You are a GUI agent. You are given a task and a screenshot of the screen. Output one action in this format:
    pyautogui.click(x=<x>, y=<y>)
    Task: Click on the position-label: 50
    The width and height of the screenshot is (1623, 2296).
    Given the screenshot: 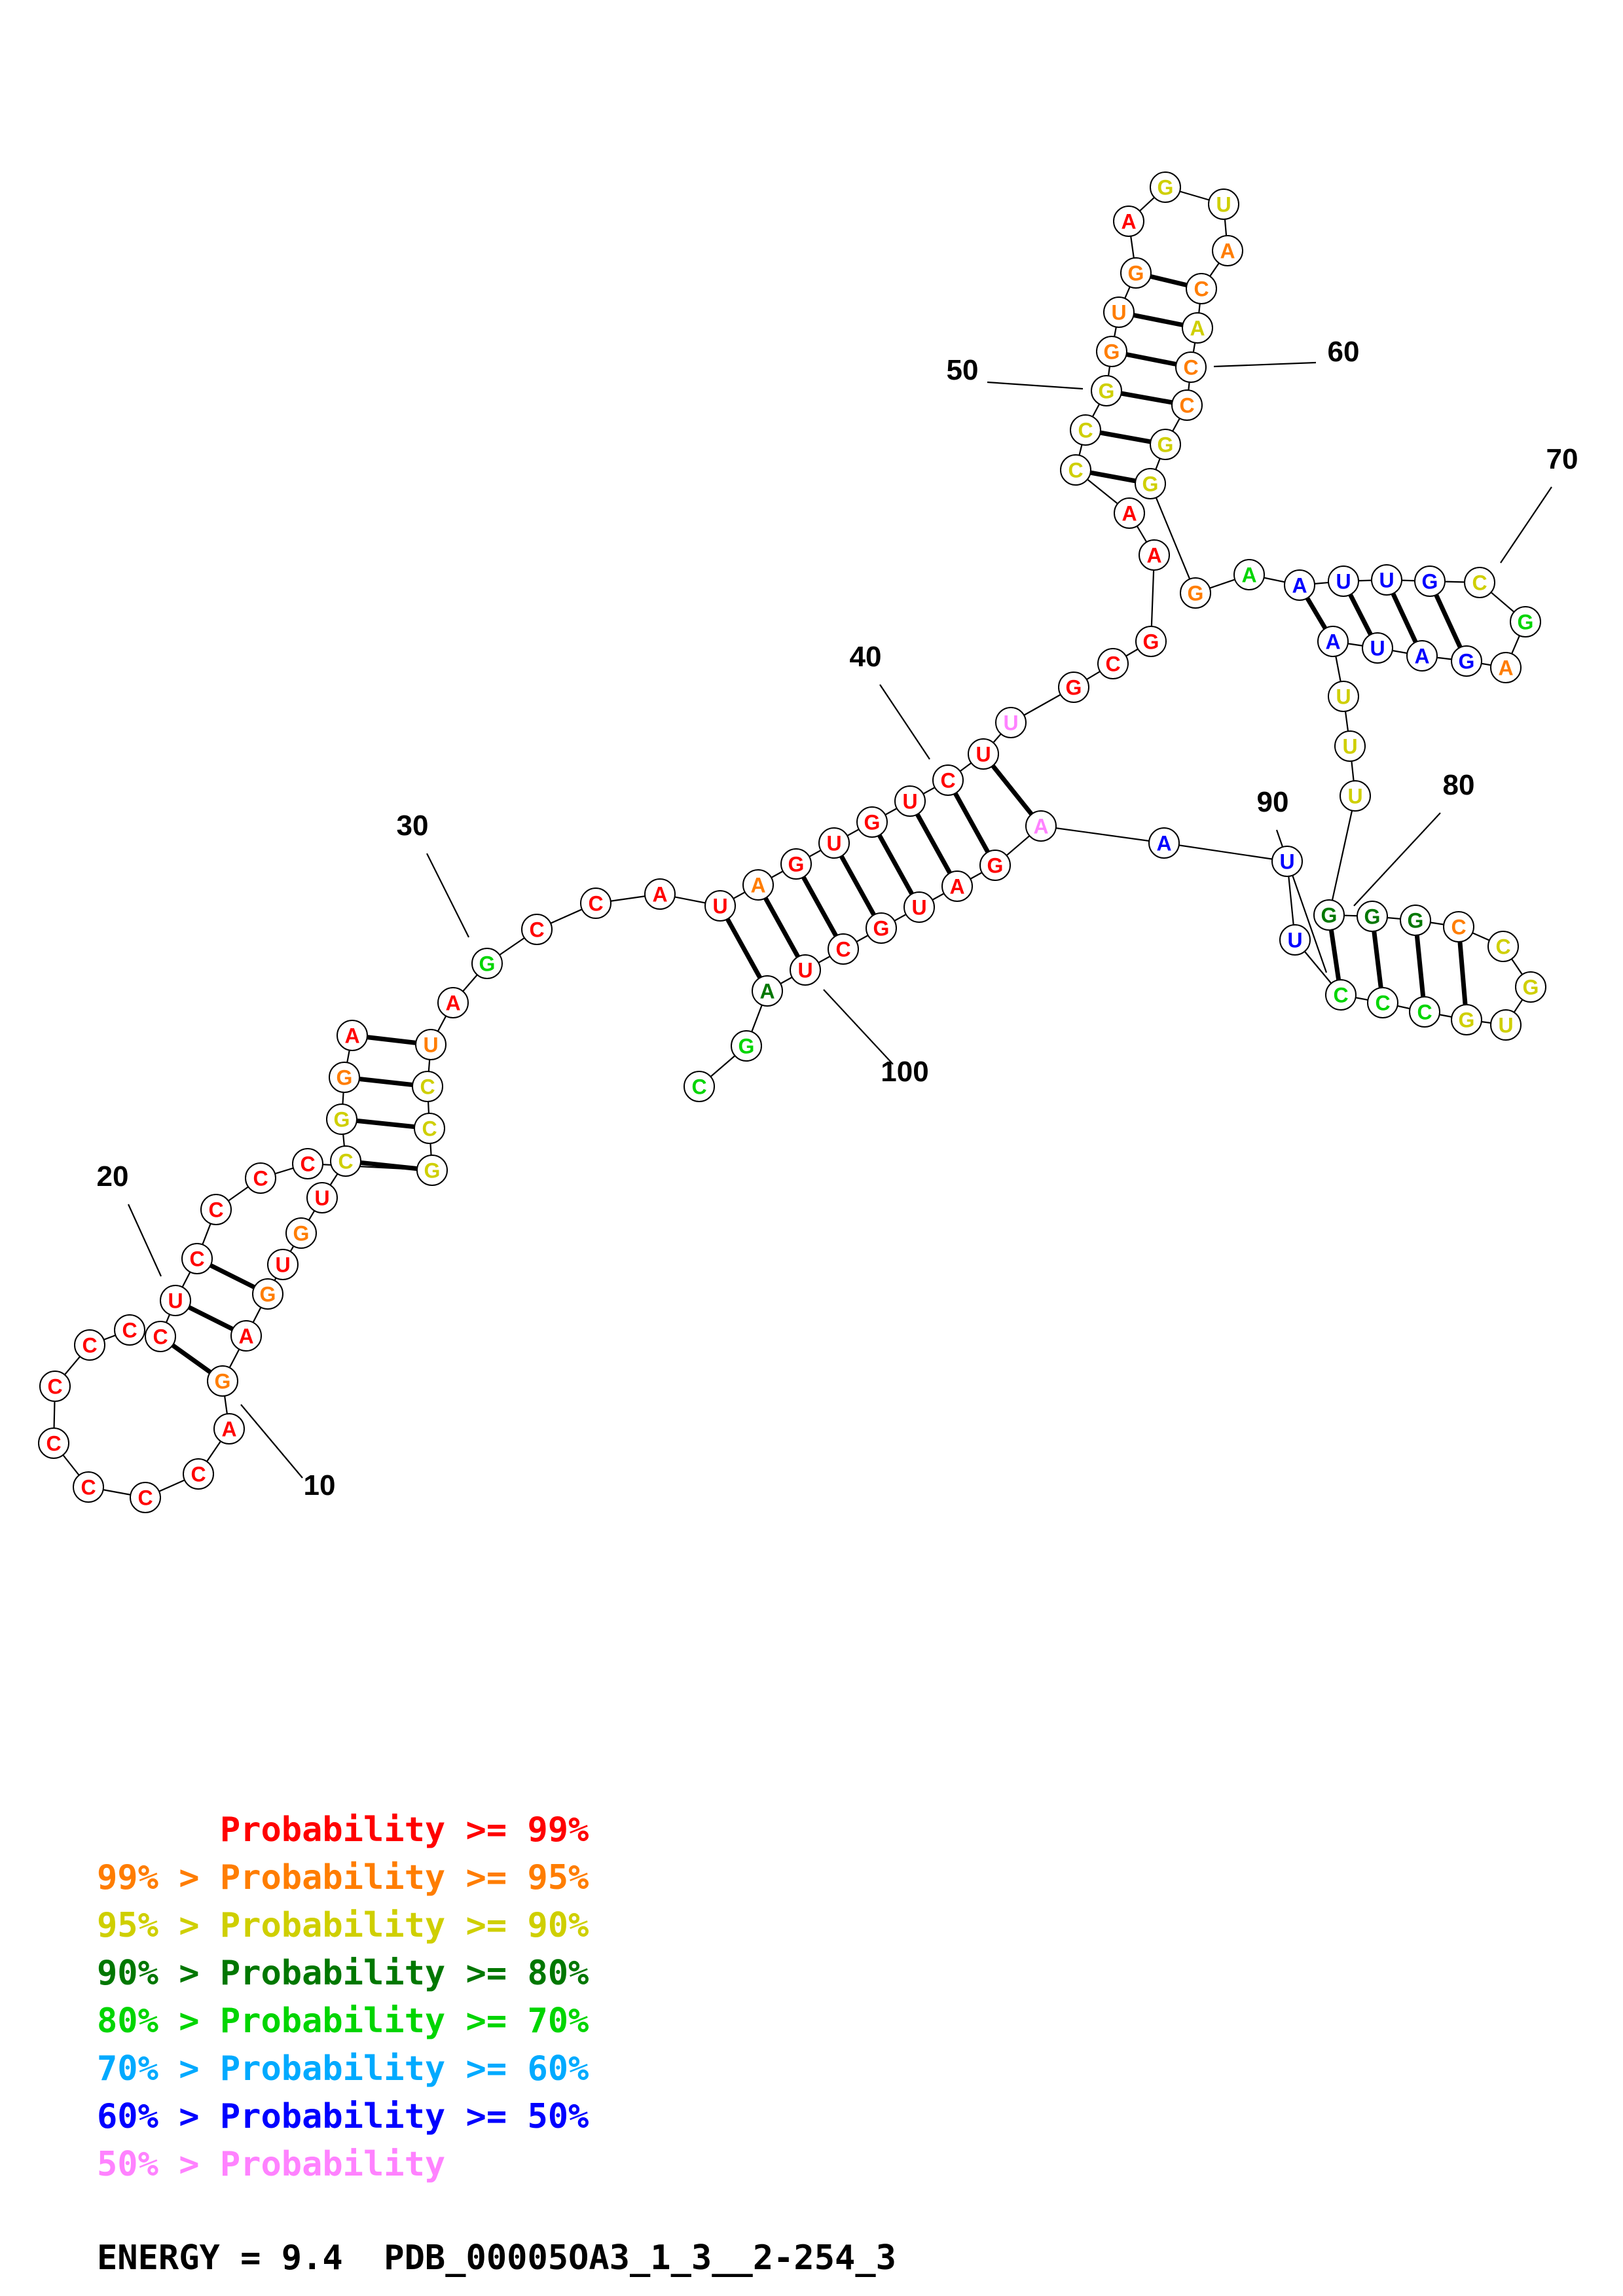 What is the action you would take?
    pyautogui.click(x=963, y=370)
    